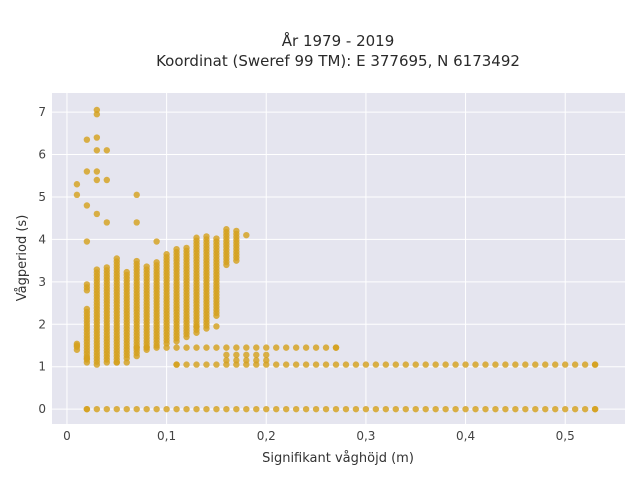 The width and height of the screenshot is (640, 480). What do you see at coordinates (42, 409) in the screenshot?
I see `y-tick-label: 0` at bounding box center [42, 409].